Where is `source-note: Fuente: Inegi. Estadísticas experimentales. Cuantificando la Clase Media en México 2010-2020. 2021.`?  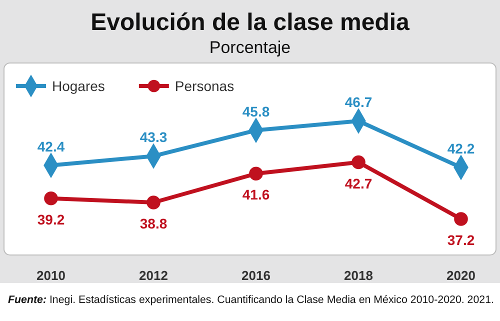 source-note: Fuente: Inegi. Estadísticas experimentales. Cuantificando la Clase Media en México 2010-2020. 2021. is located at coordinates (254, 300).